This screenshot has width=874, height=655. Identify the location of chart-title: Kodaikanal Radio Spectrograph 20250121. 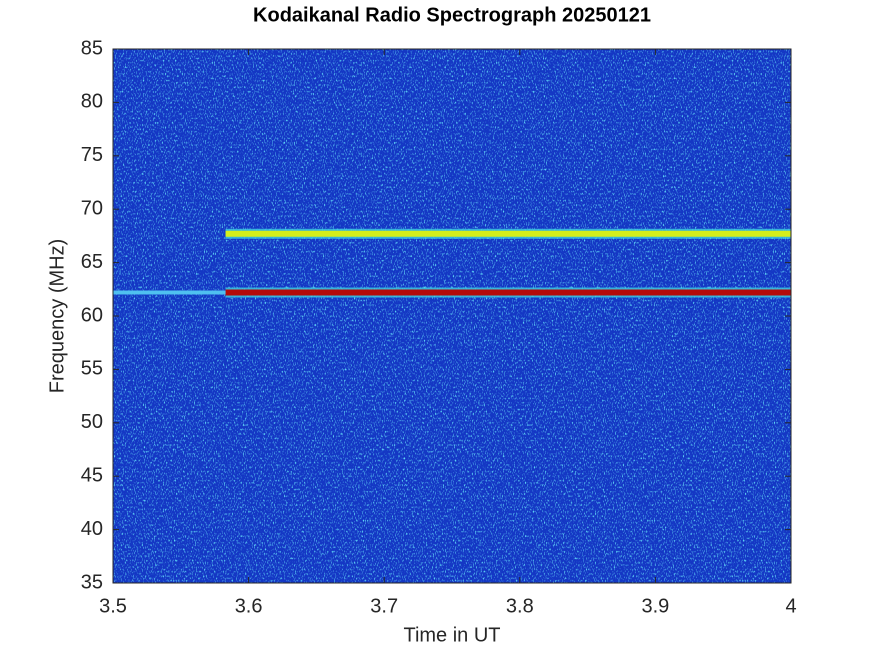
(452, 15).